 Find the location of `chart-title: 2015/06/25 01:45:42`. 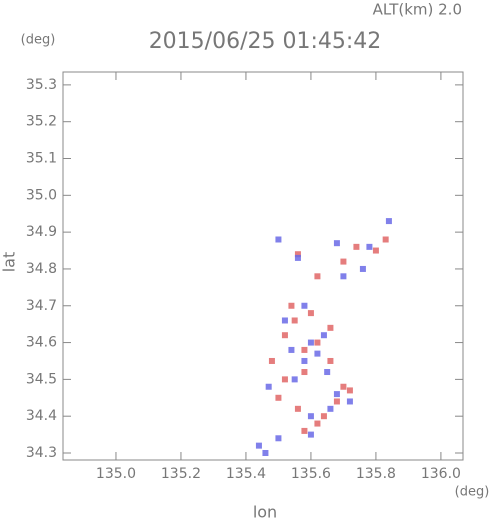

chart-title: 2015/06/25 01:45:42 is located at coordinates (265, 41).